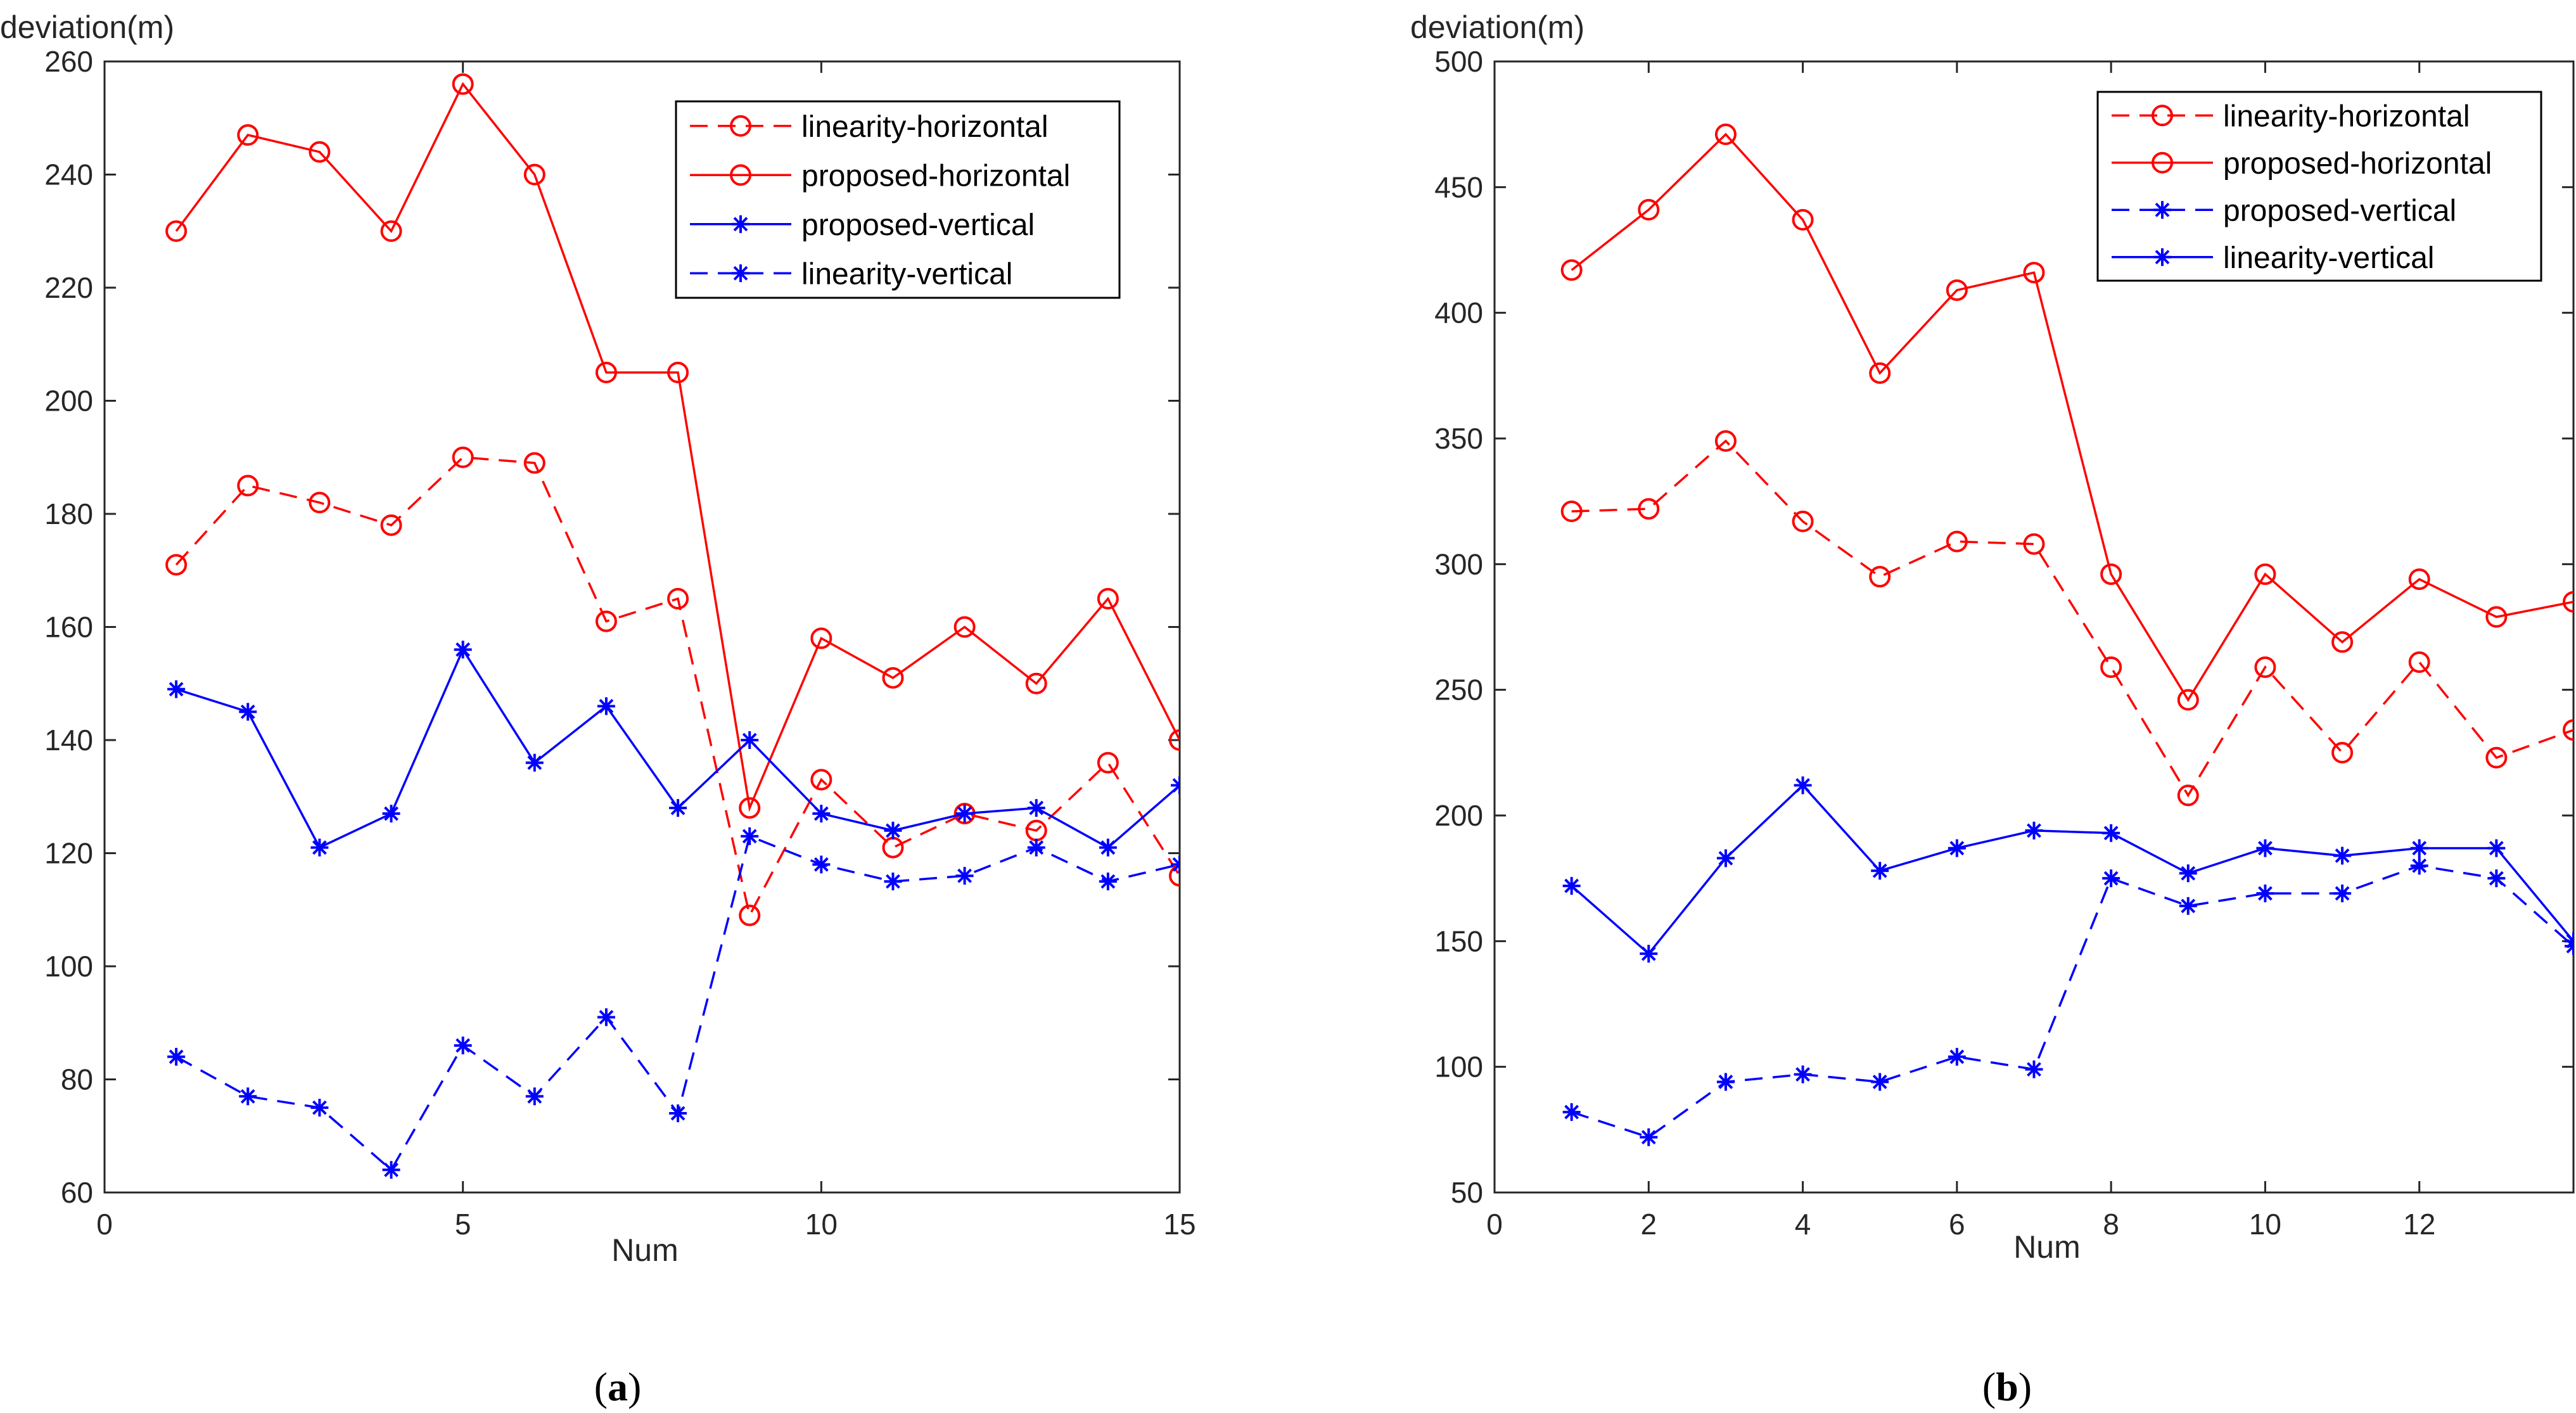  Describe the element at coordinates (1459, 690) in the screenshot. I see `y-tick-label: 250` at that location.